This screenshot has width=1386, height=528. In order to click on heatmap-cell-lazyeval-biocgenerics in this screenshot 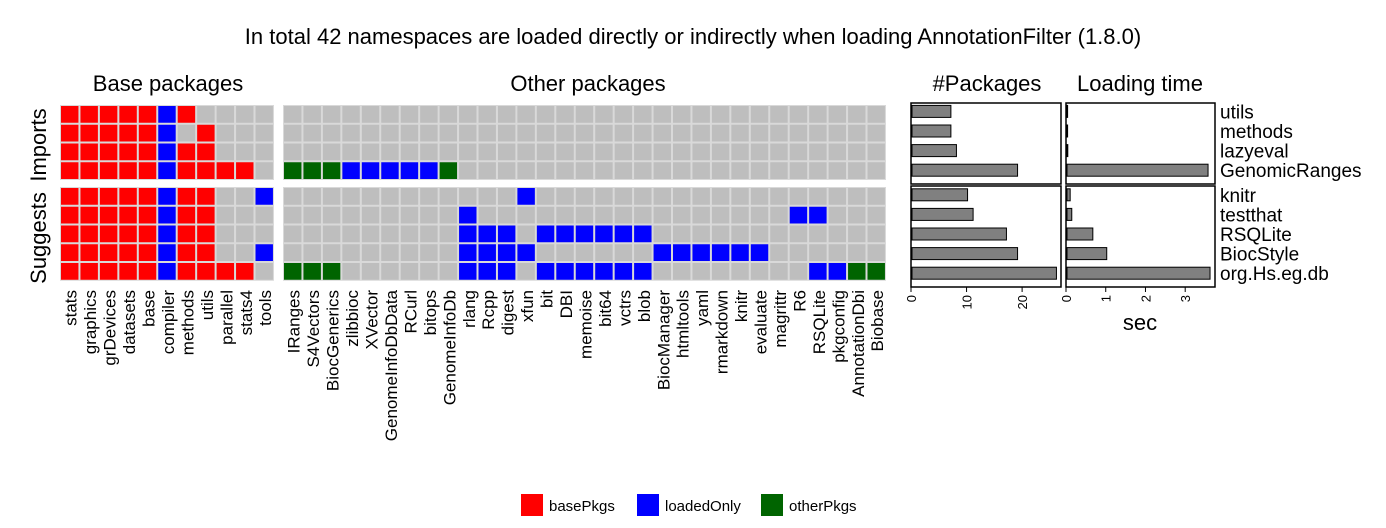, I will do `click(331, 152)`.